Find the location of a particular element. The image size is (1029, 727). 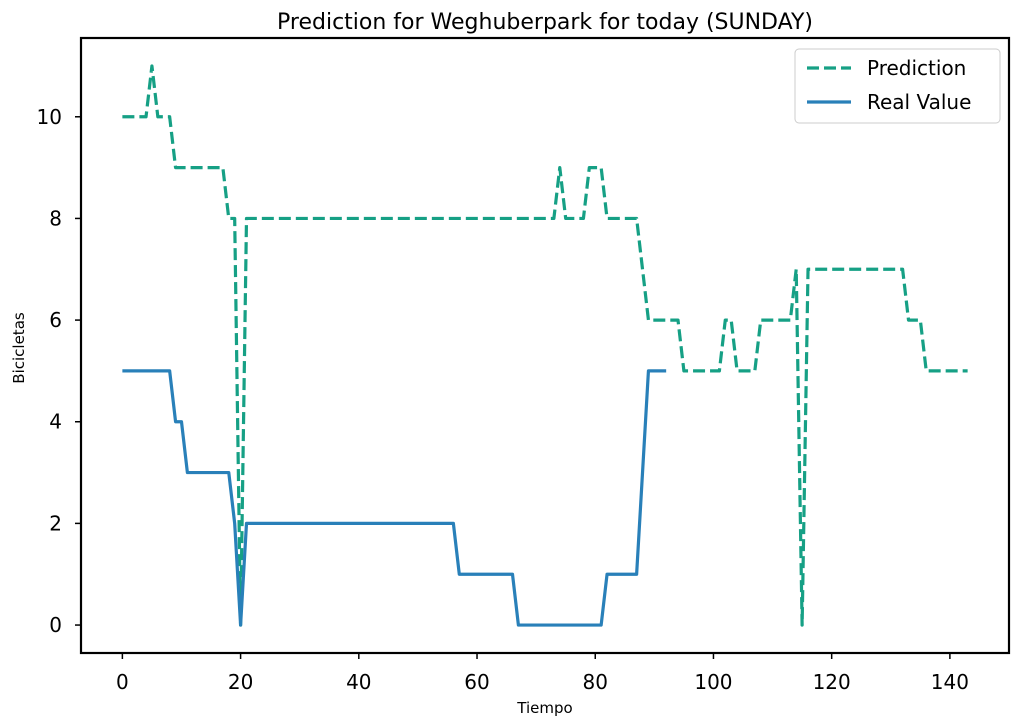

x-tick-label: 100 is located at coordinates (713, 682).